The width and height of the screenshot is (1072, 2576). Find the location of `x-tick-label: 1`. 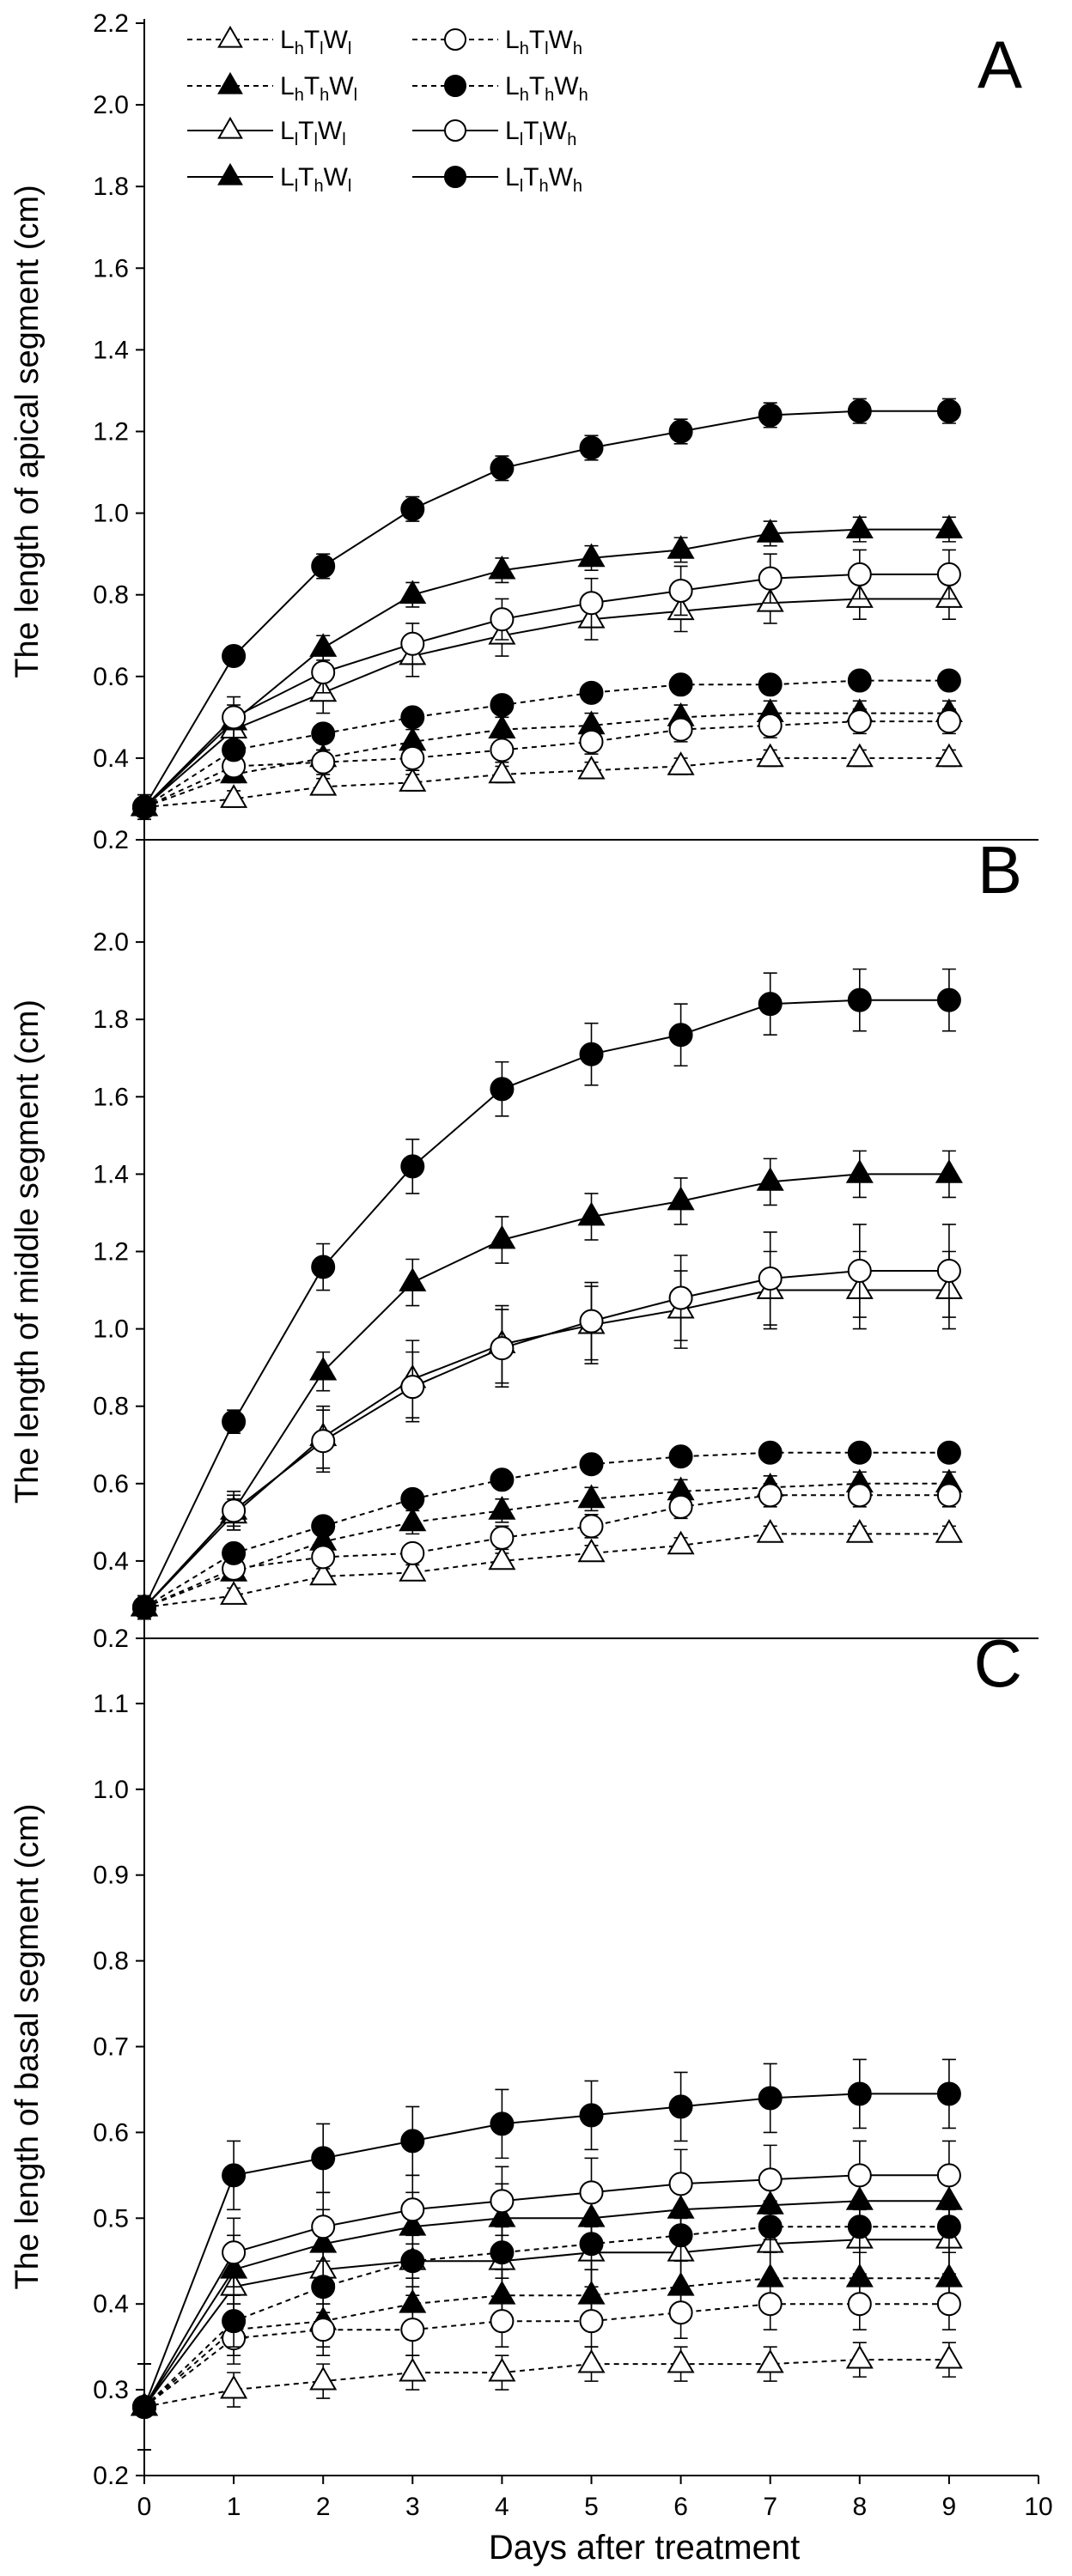

x-tick-label: 1 is located at coordinates (234, 2507).